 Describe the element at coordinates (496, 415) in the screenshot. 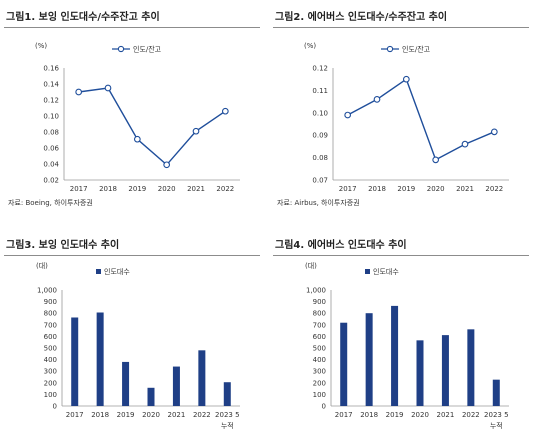

I see `x-tick-label: 2023 5` at that location.